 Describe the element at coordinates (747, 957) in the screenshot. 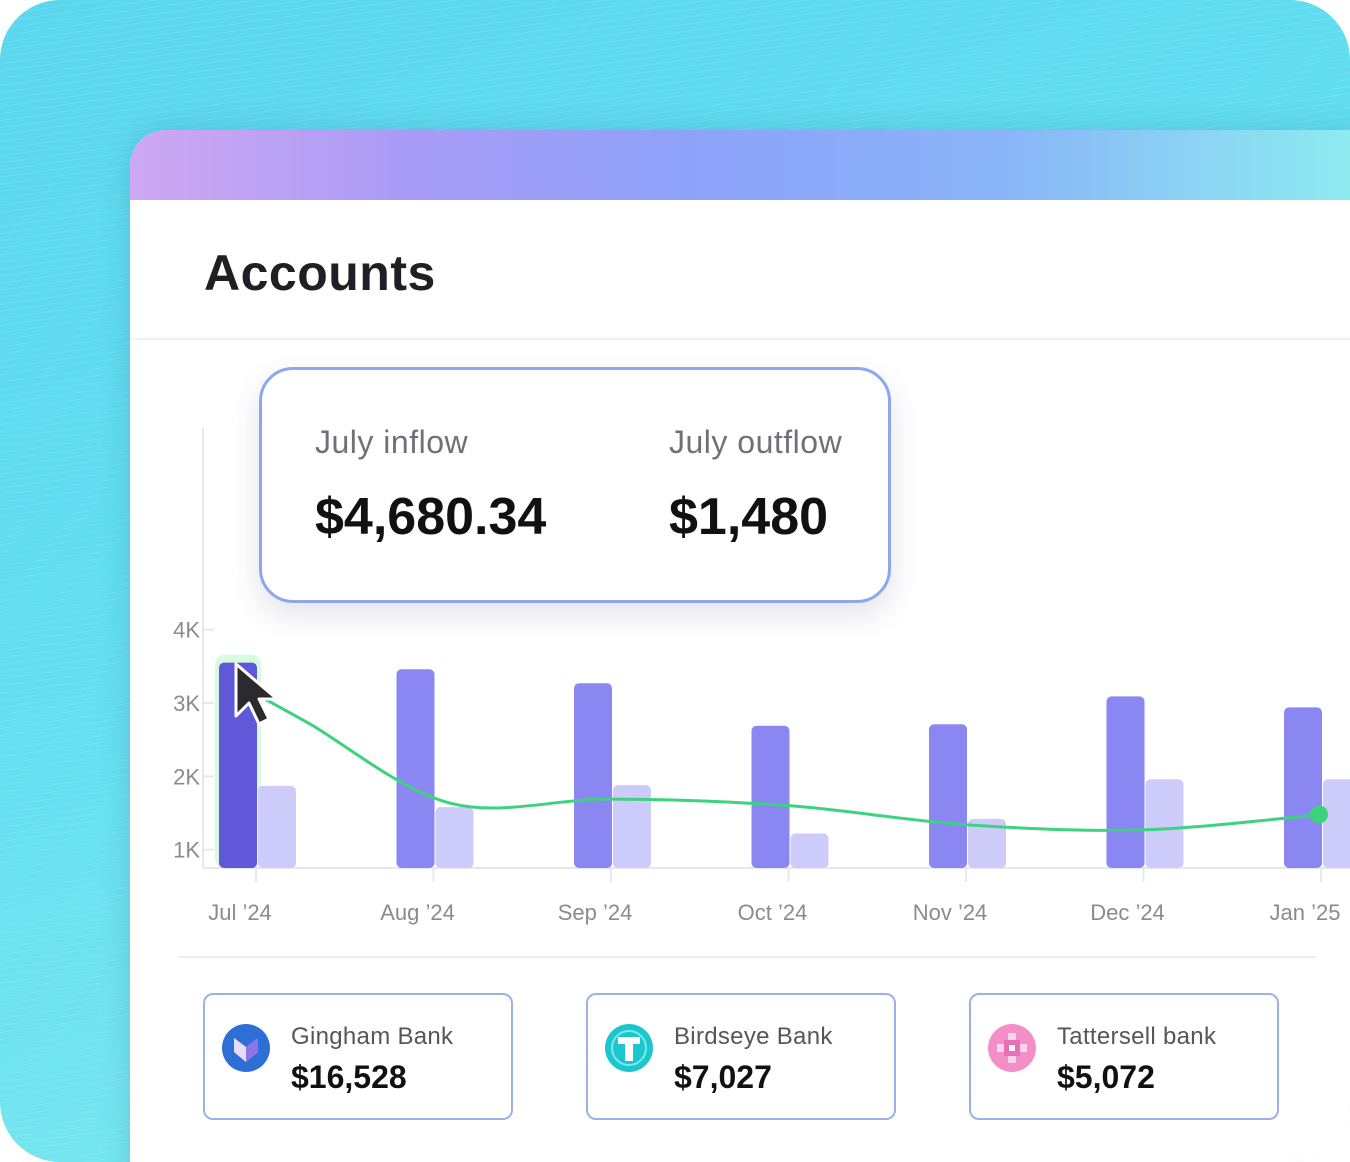

I see `section-divider` at that location.